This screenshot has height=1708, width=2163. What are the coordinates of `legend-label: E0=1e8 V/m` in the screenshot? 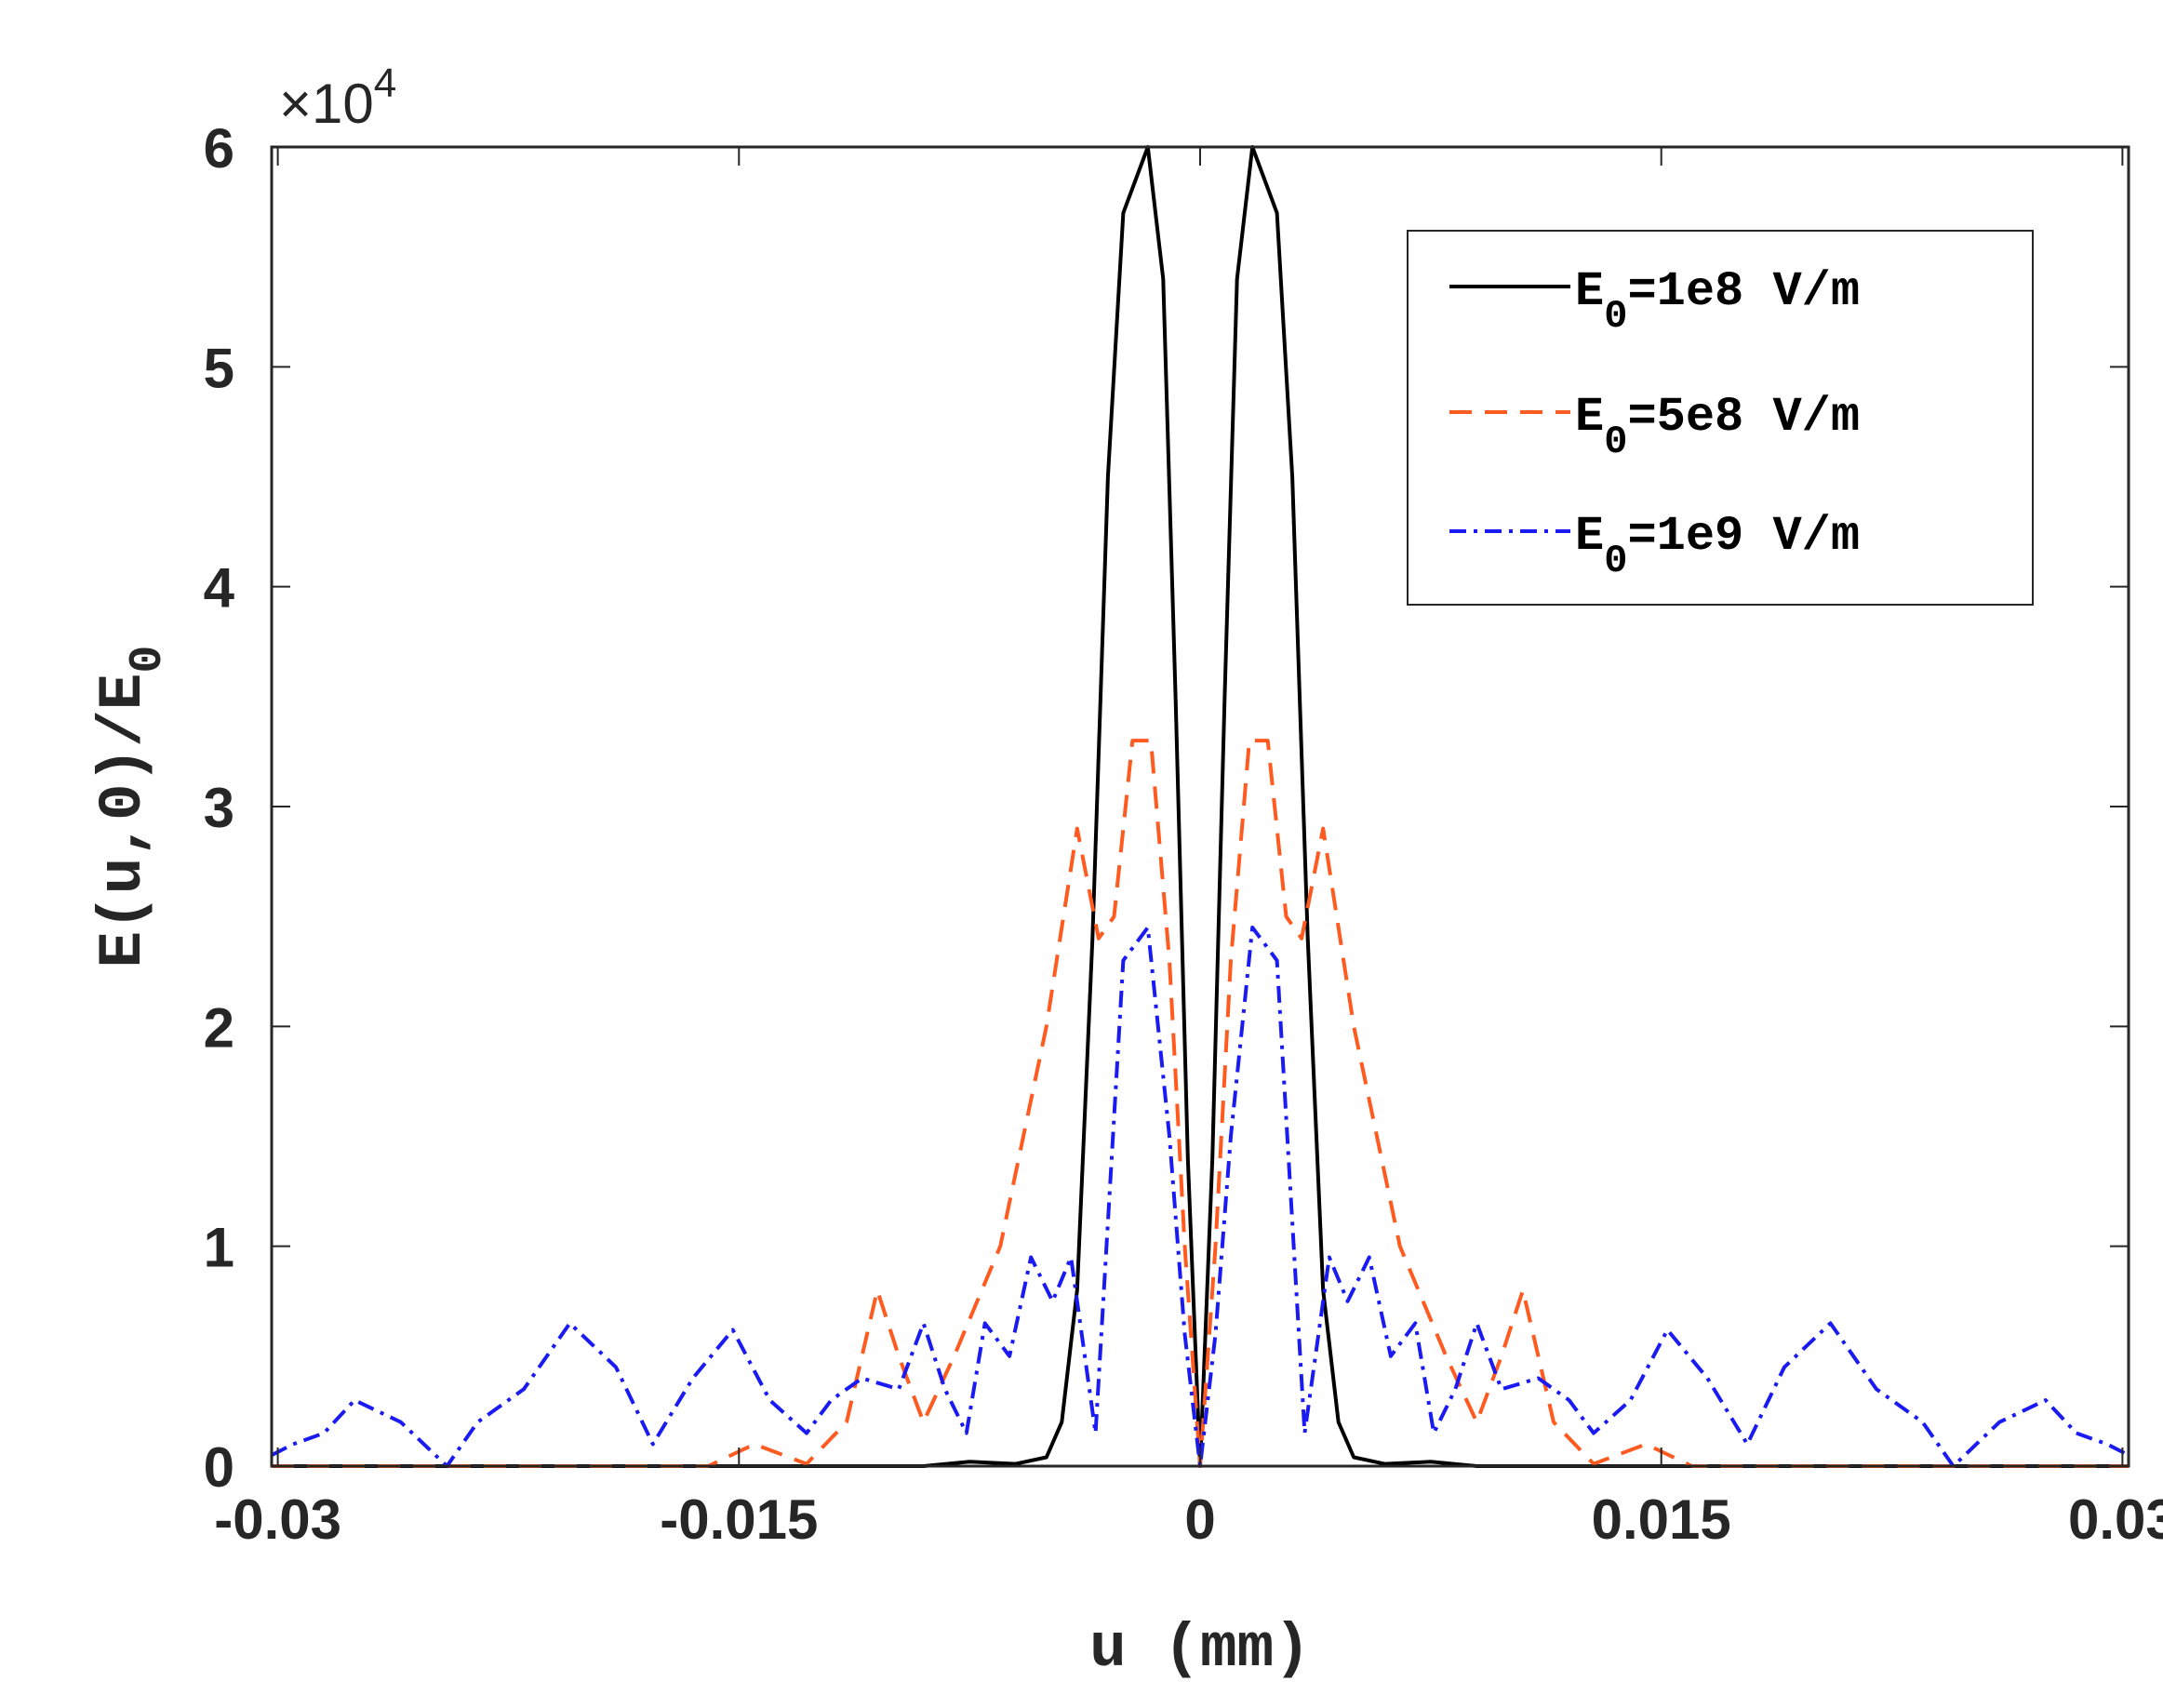 It's located at (1717, 301).